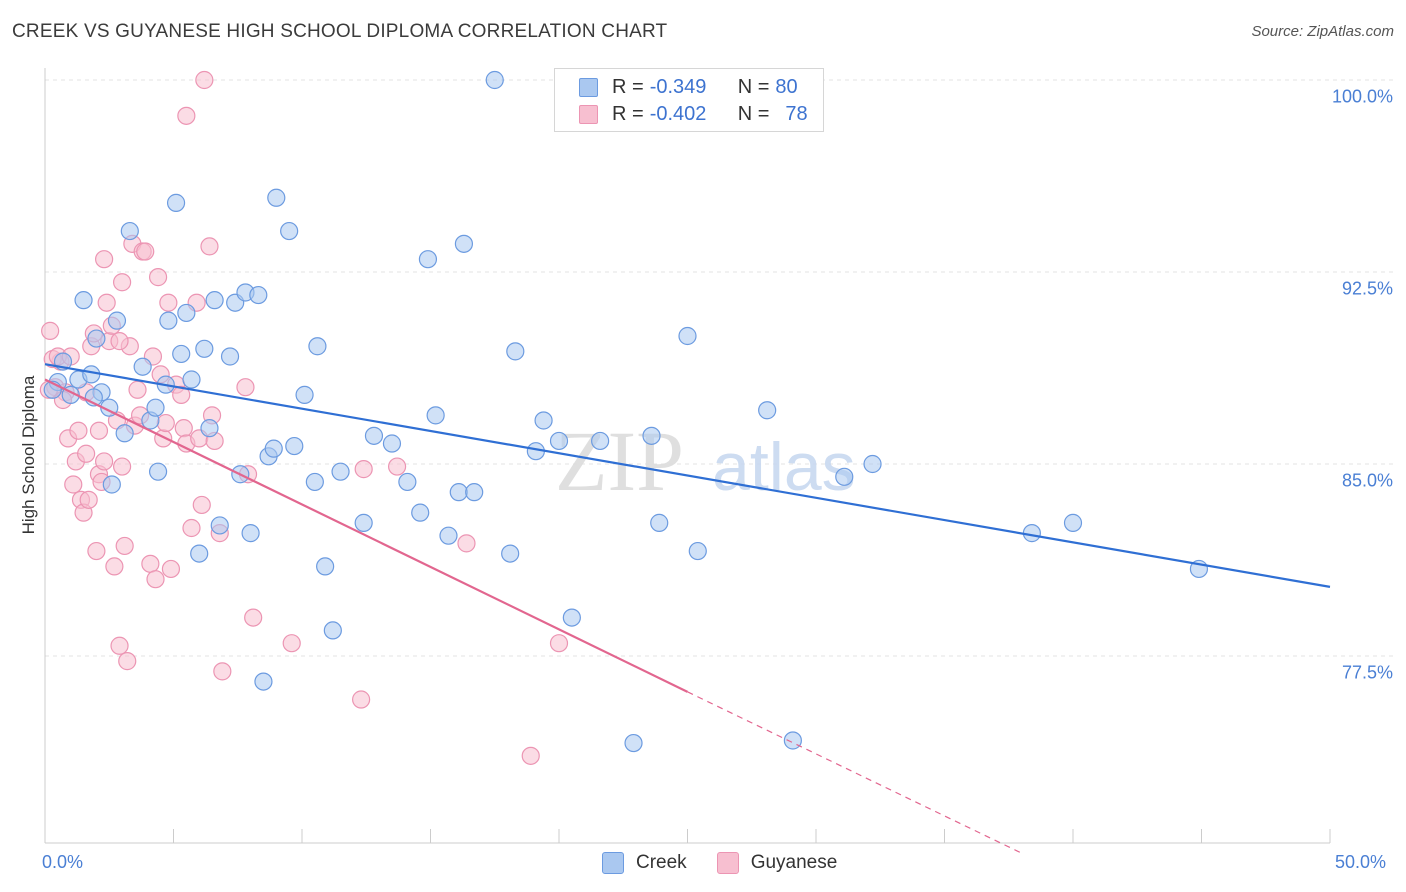 This screenshot has width=1406, height=892. I want to click on y-tick-label-1: 85.0%, so click(1367, 480).